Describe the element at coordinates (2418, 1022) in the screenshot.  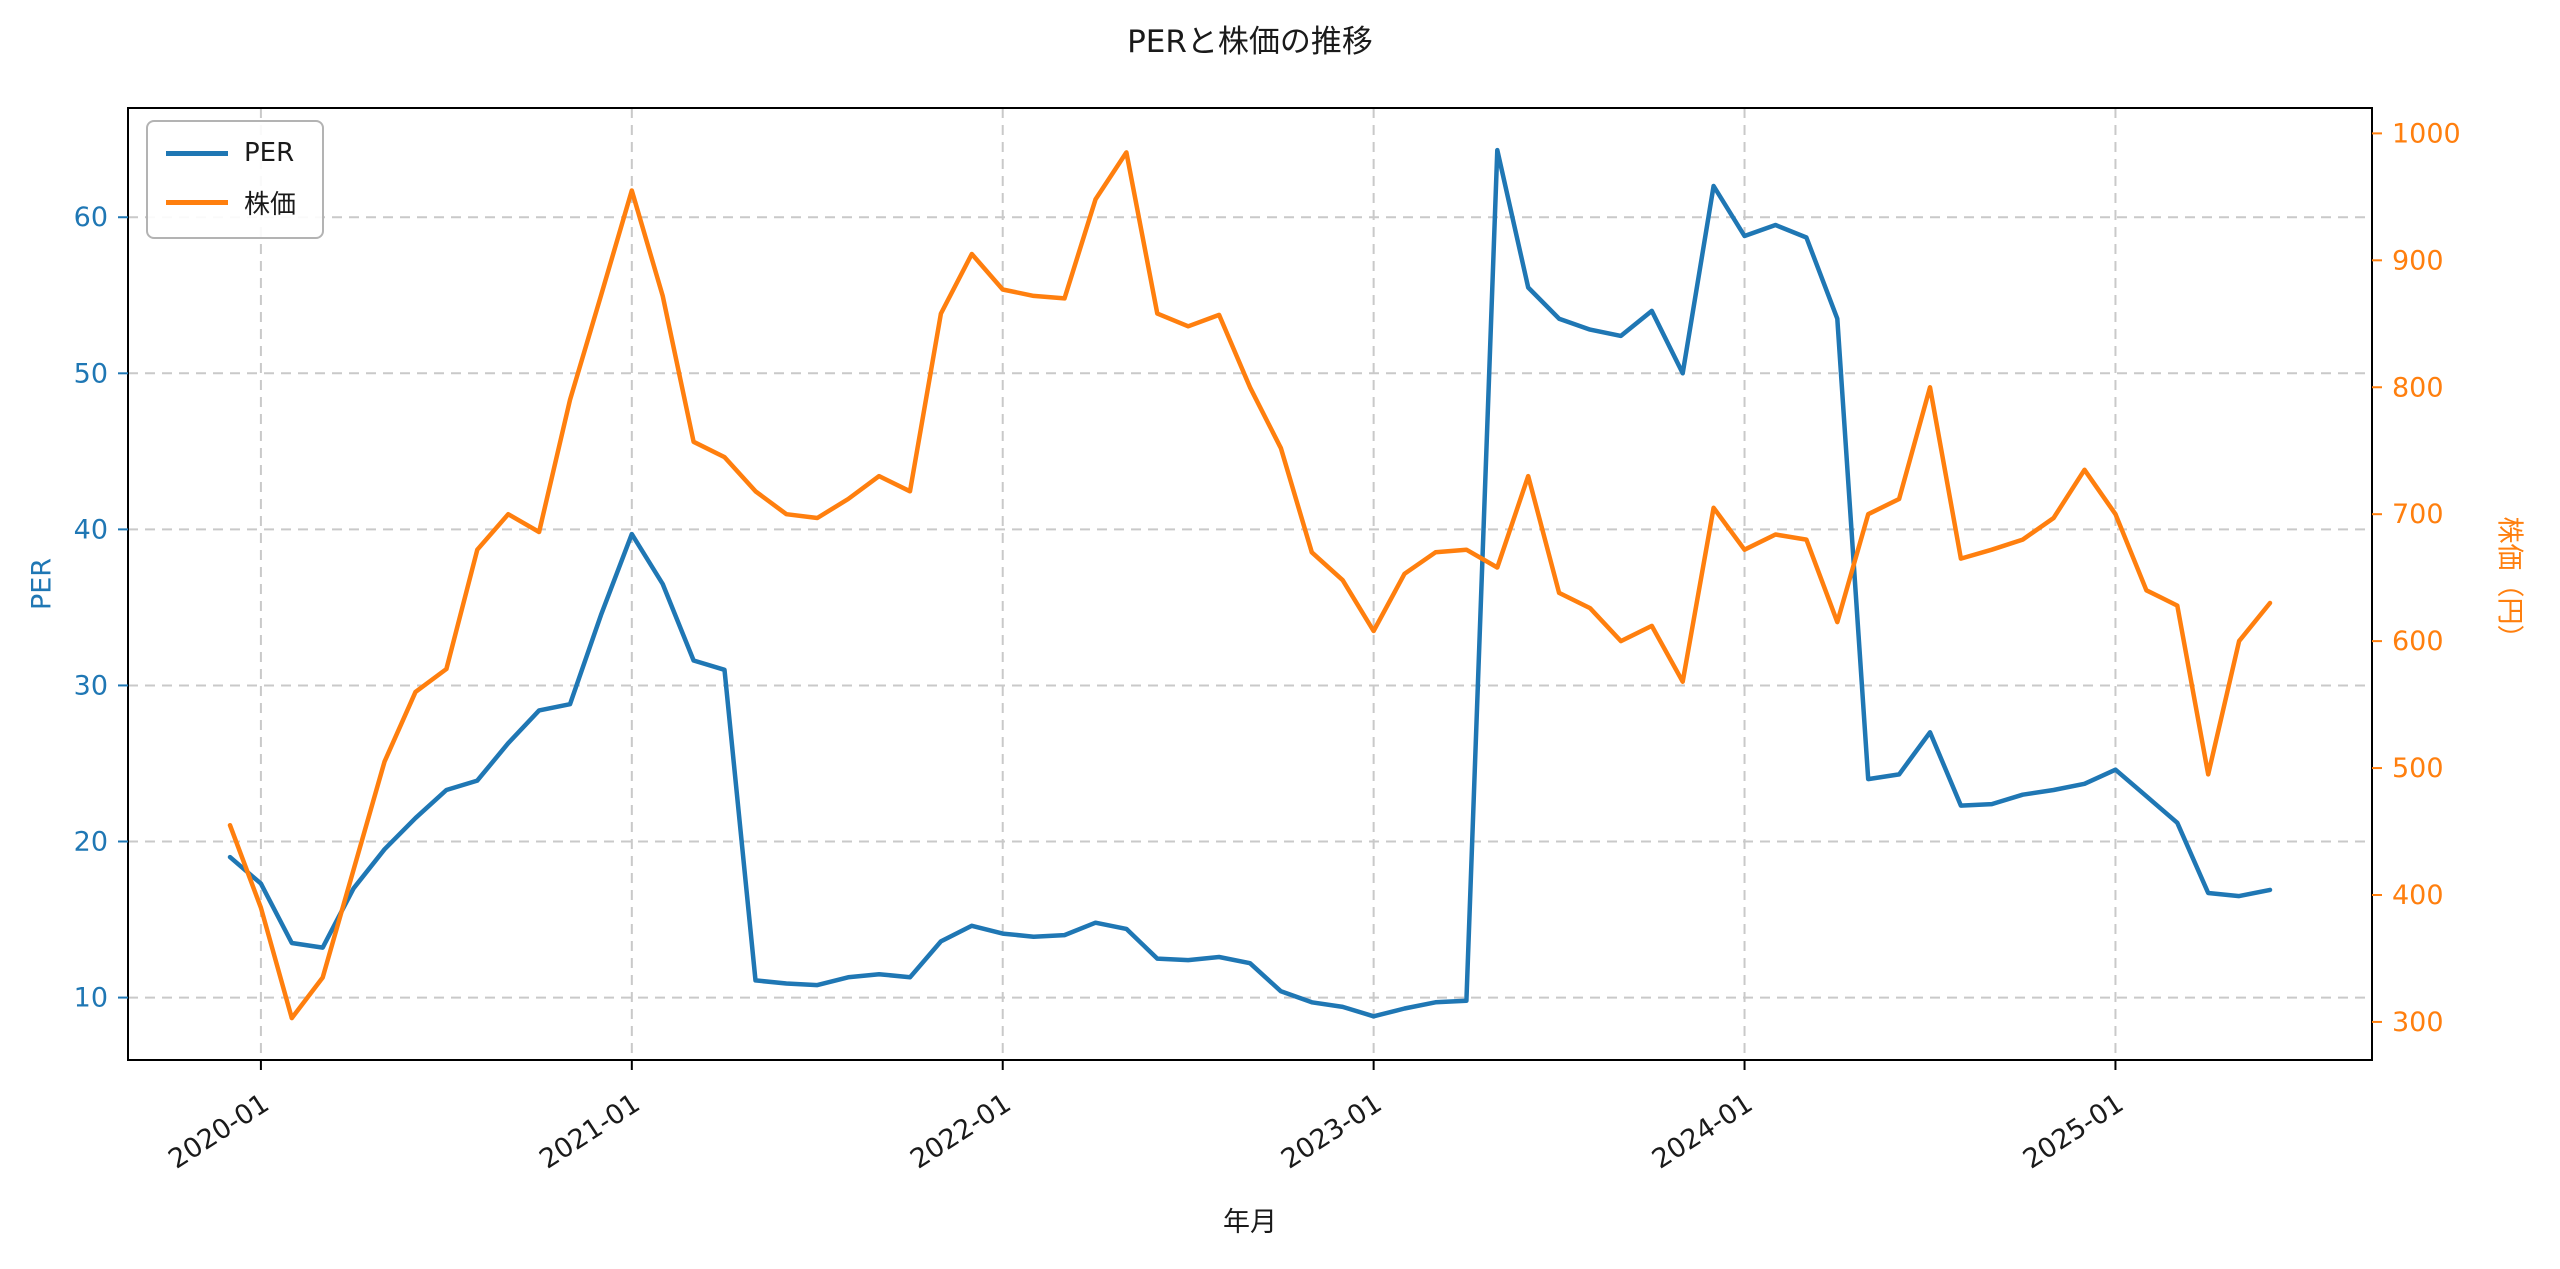
I see `right-tick-label: 300` at that location.